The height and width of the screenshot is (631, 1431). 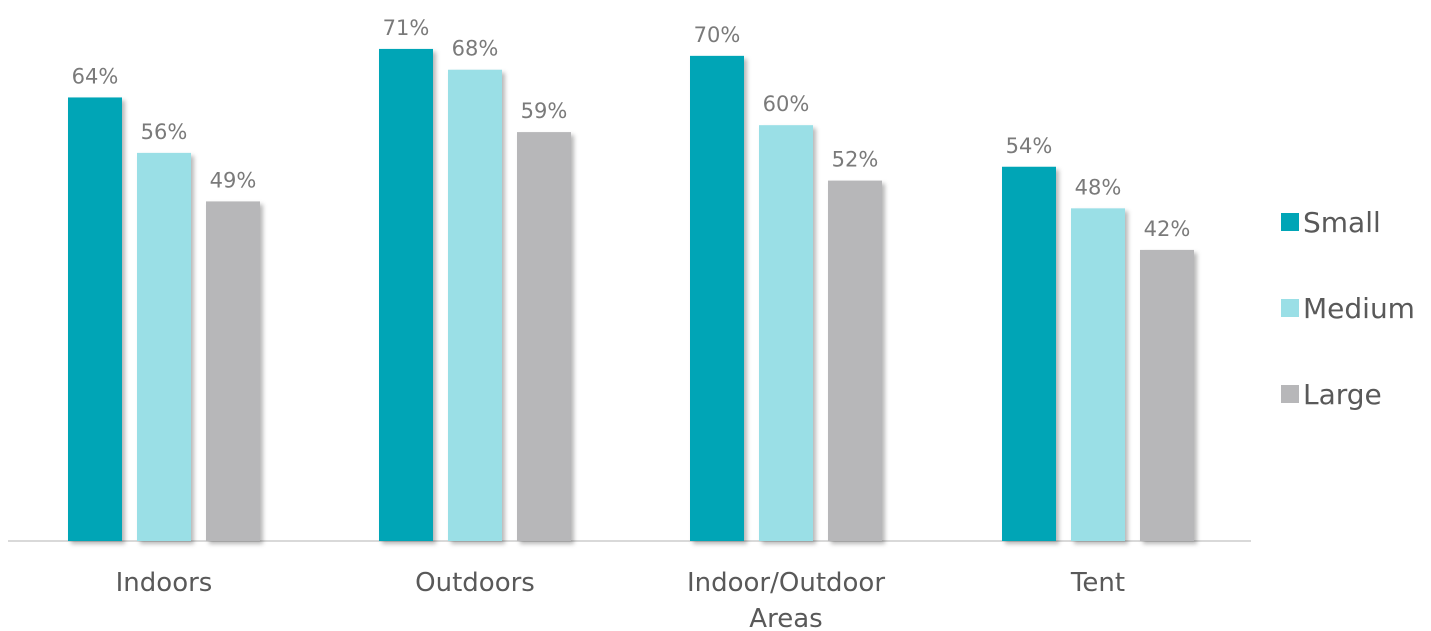 What do you see at coordinates (475, 583) in the screenshot?
I see `category-label-outdoors: Outdoors` at bounding box center [475, 583].